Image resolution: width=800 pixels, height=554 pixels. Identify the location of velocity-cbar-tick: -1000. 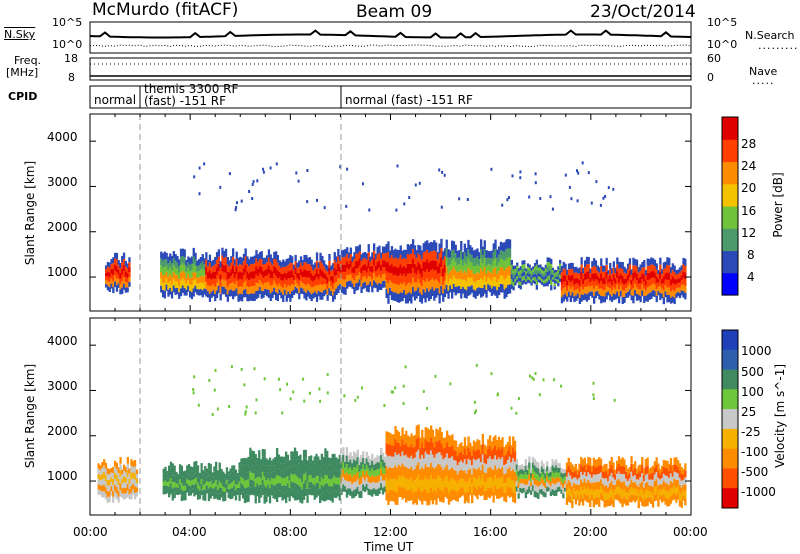
(758, 492).